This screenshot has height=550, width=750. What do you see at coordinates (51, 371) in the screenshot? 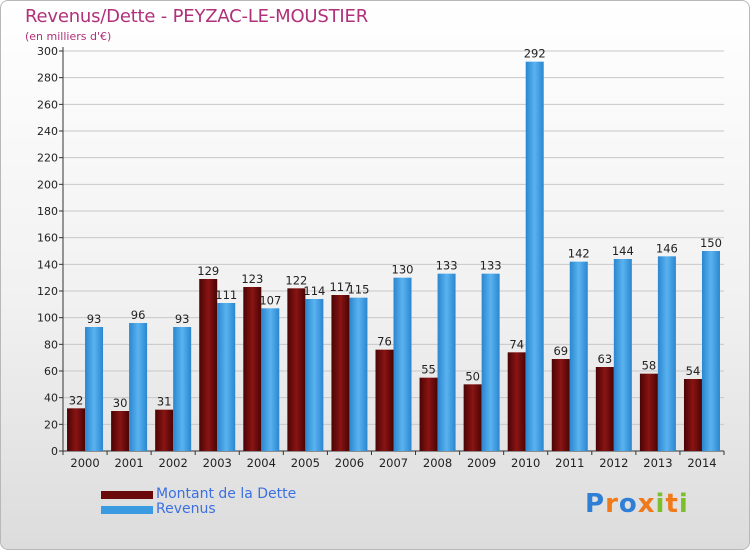
I see `y-tick-label: 60` at bounding box center [51, 371].